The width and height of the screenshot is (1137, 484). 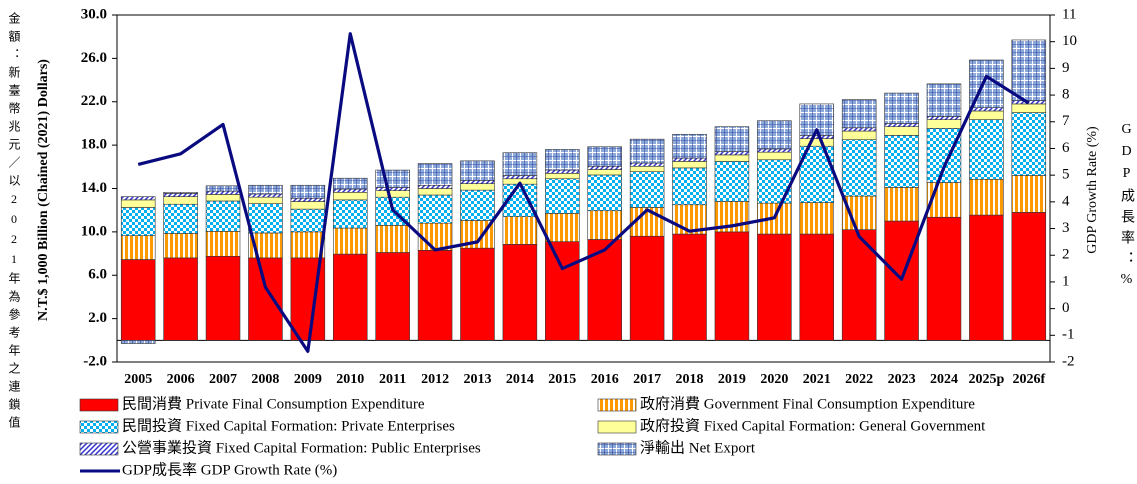 I want to click on y-tick-label: 10.0, so click(x=94, y=231).